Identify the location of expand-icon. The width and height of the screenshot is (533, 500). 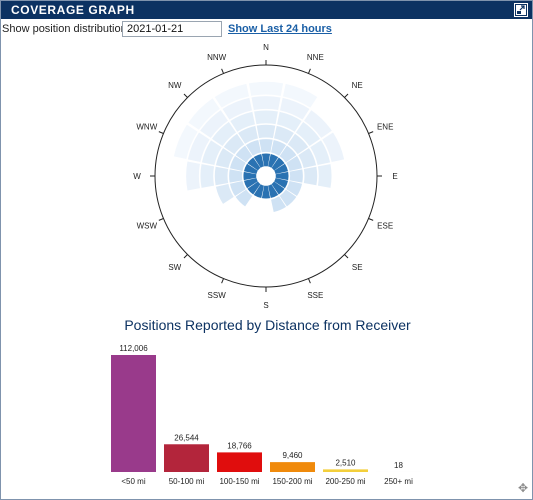
(521, 10).